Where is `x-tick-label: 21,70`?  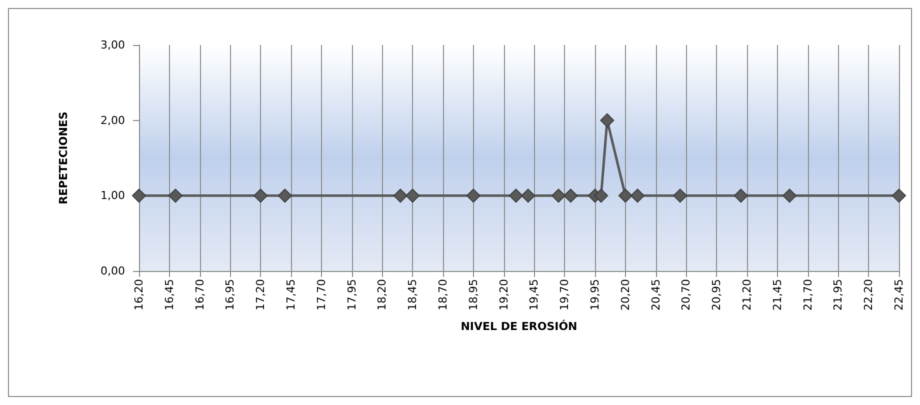 x-tick-label: 21,70 is located at coordinates (807, 294).